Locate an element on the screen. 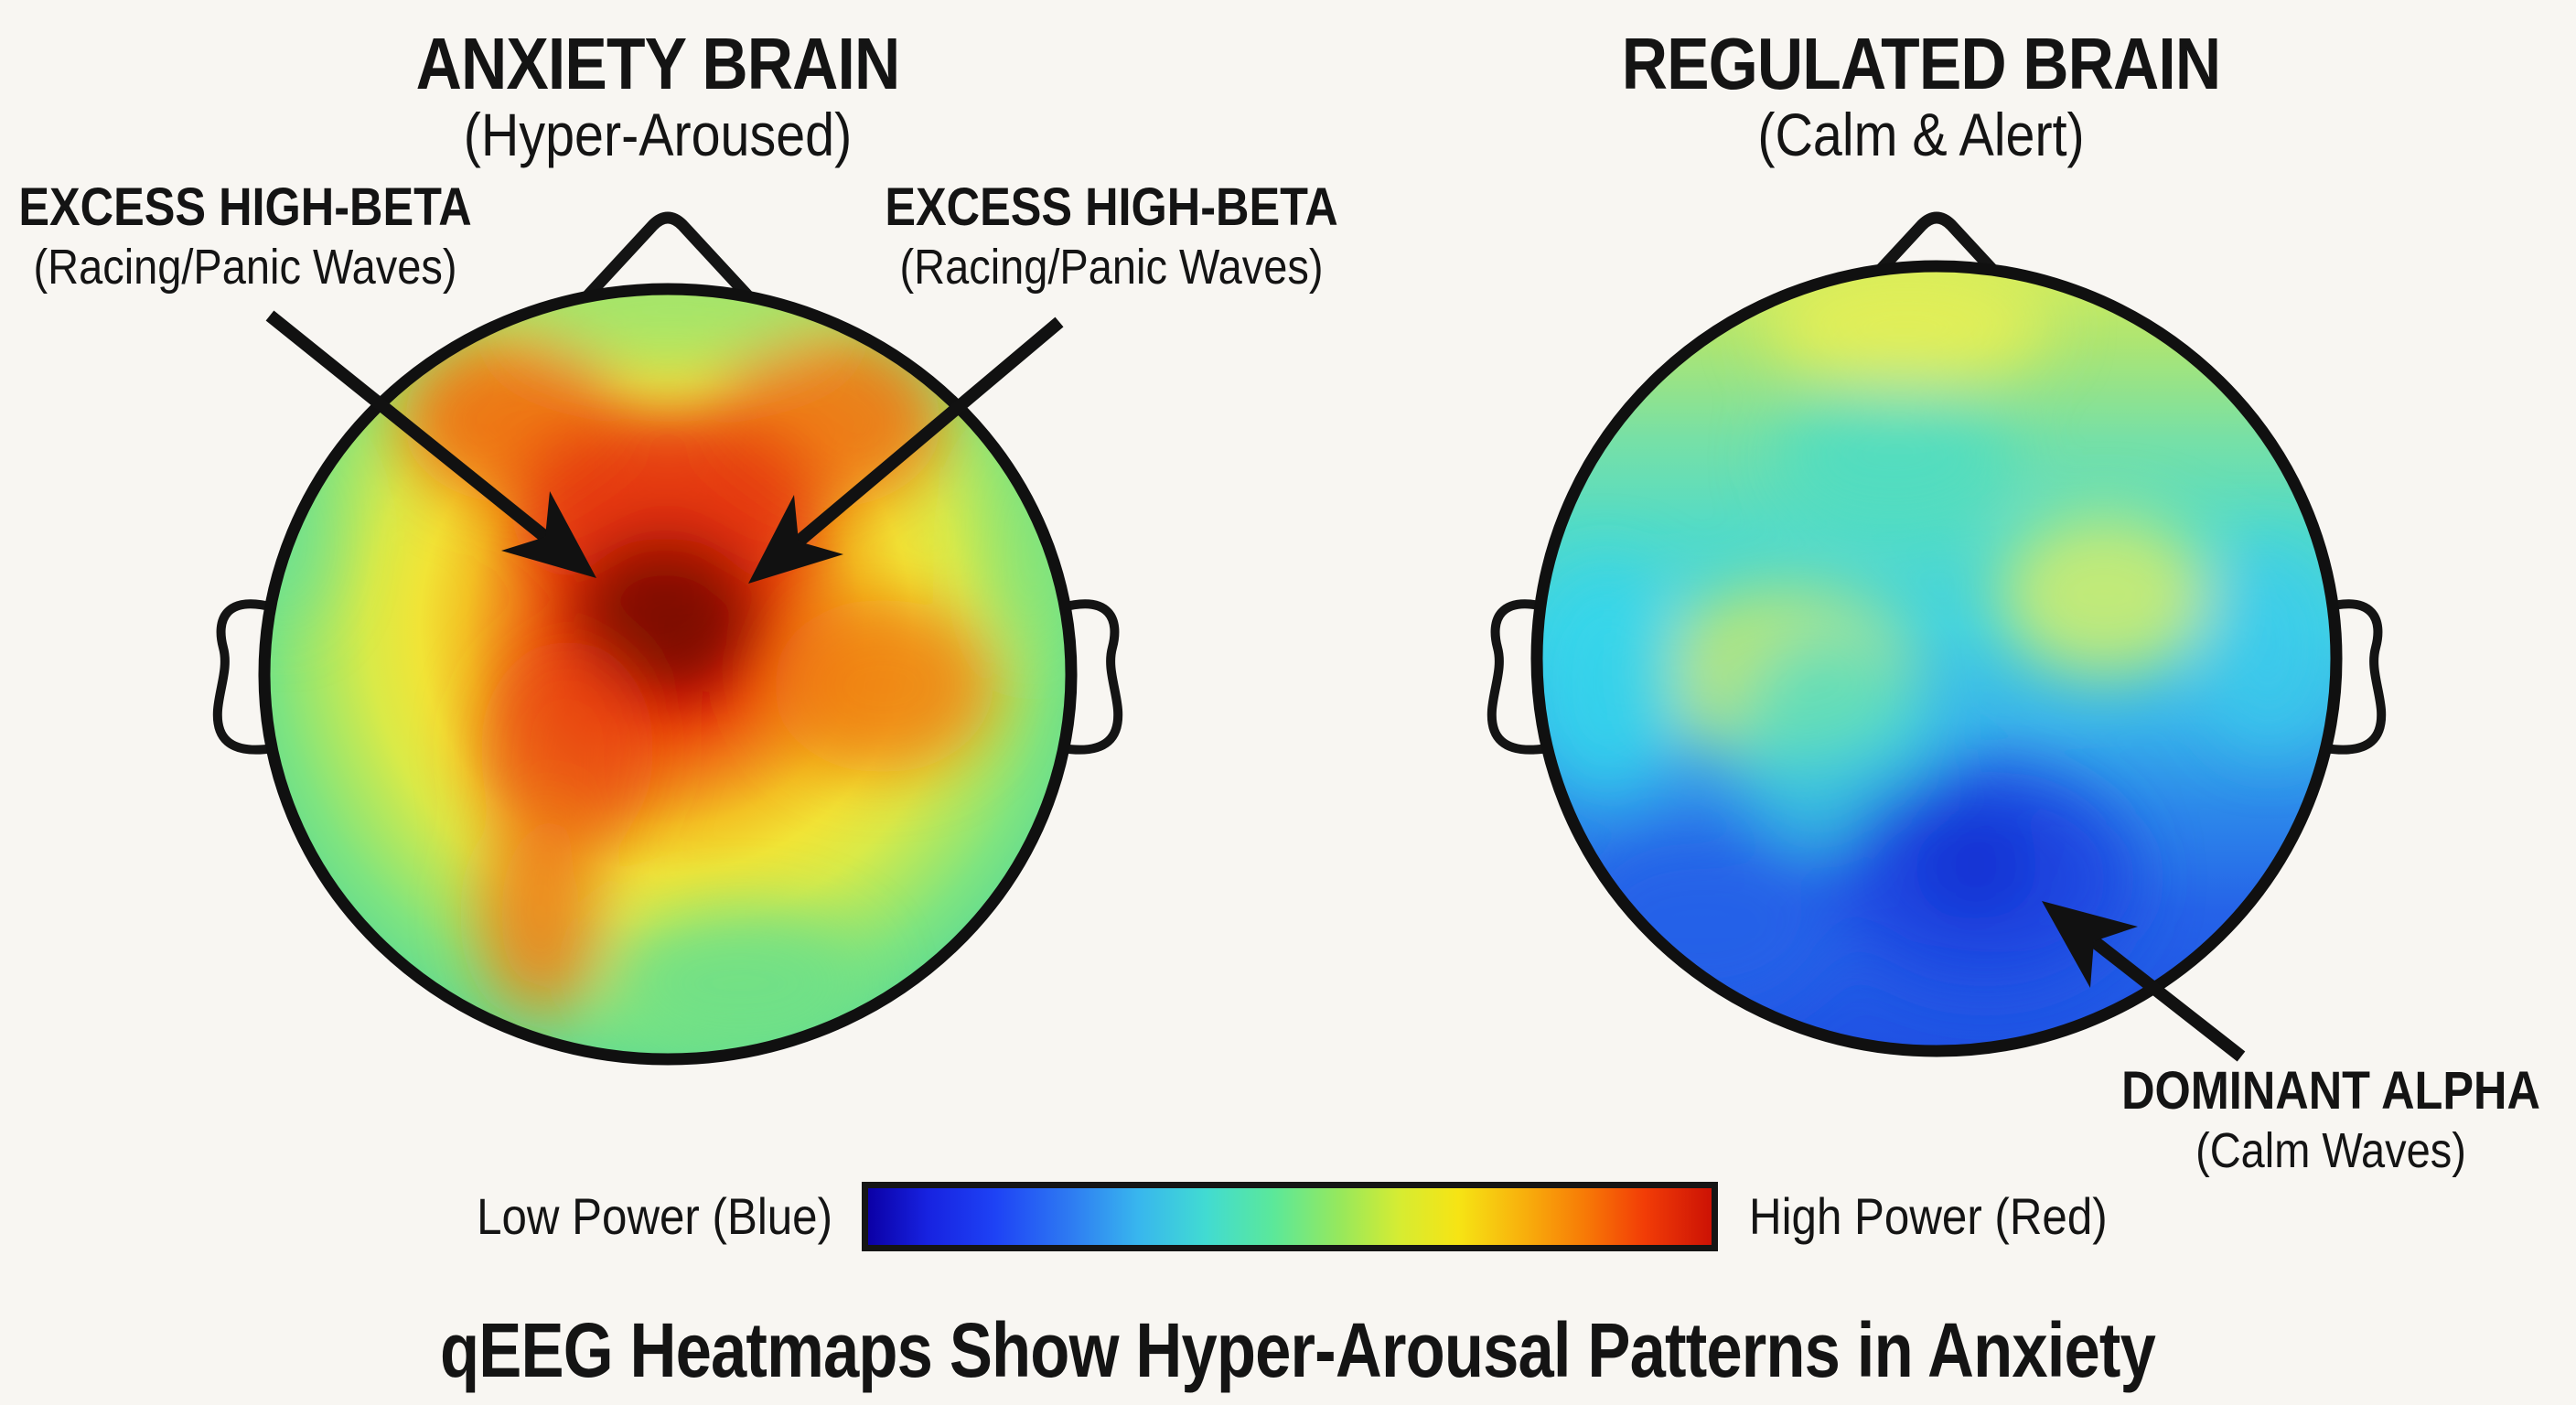 The image size is (2576, 1405). annotation-left-frontal-label: EXCESS HIGH-BETA is located at coordinates (245, 207).